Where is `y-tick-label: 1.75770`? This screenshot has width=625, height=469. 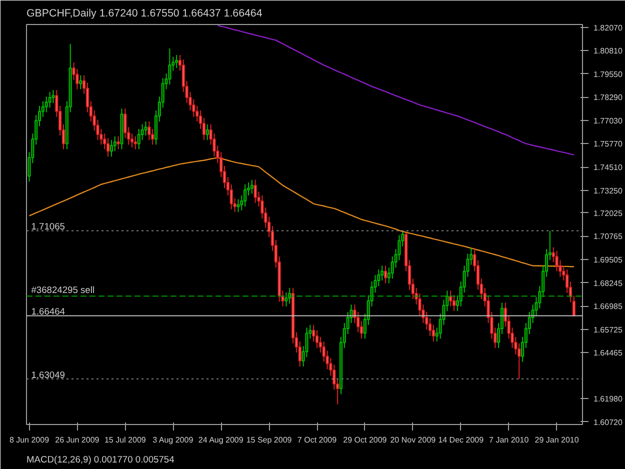 y-tick-label: 1.75770 is located at coordinates (608, 144).